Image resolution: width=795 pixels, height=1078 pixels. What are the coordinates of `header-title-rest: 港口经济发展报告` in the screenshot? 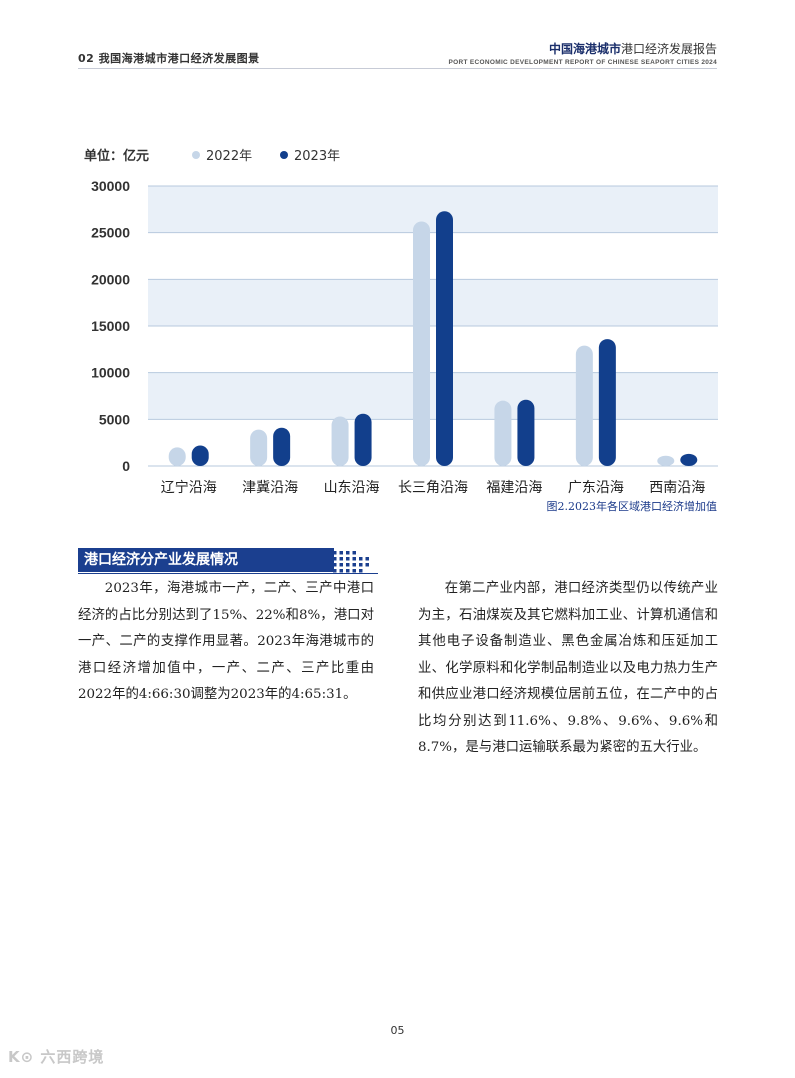 It's located at (668, 49).